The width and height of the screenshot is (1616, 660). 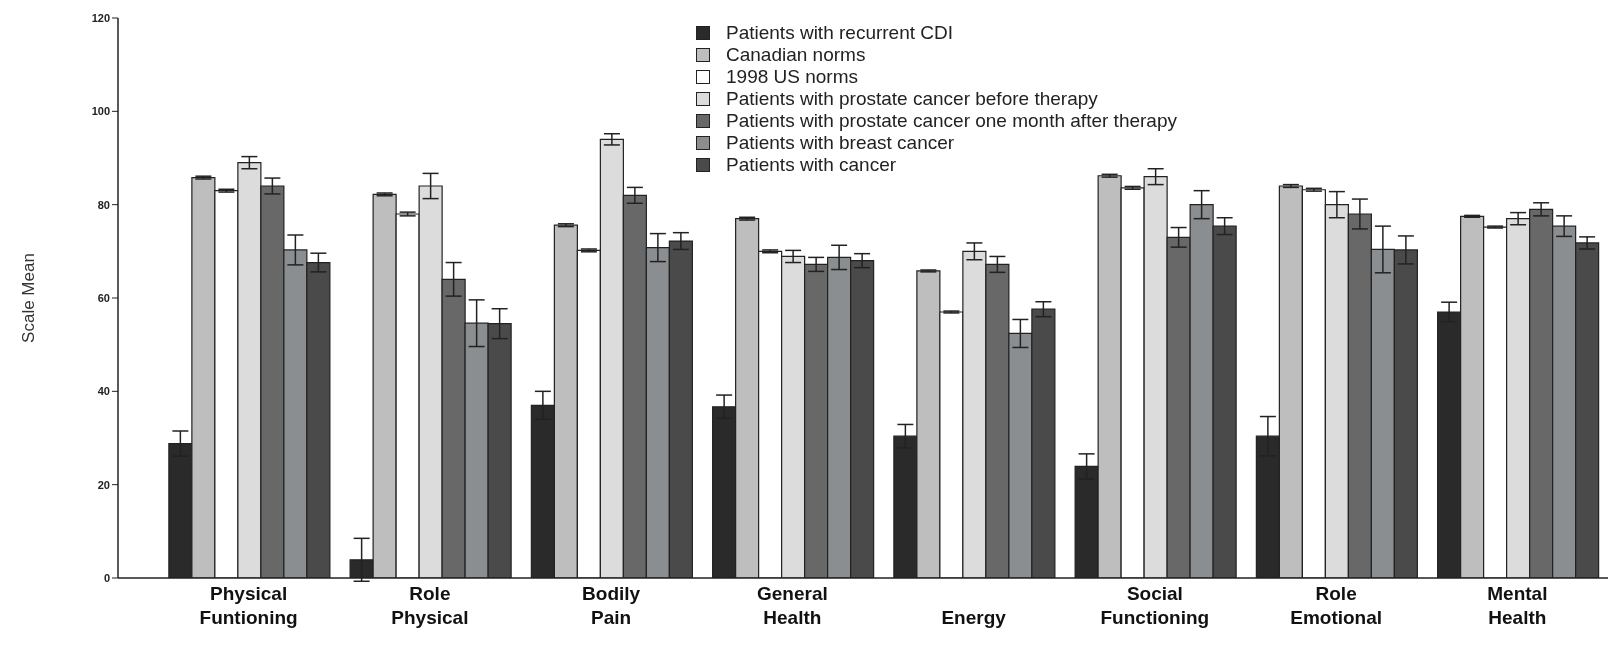 I want to click on legend-label: Patients with prostate cancer one month after therapy, so click(x=951, y=121).